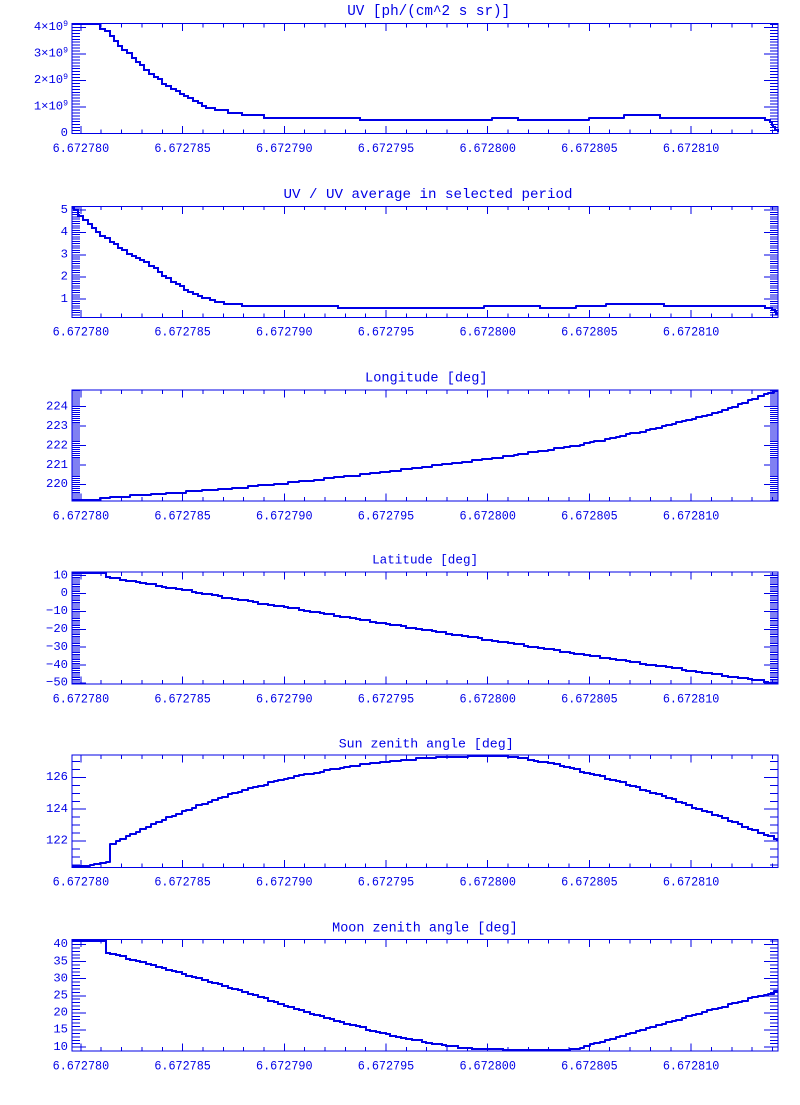 Image resolution: width=800 pixels, height=1105 pixels. Describe the element at coordinates (428, 12) in the screenshot. I see `svg-text: UV [ph/(cm^2 s sr)]` at that location.